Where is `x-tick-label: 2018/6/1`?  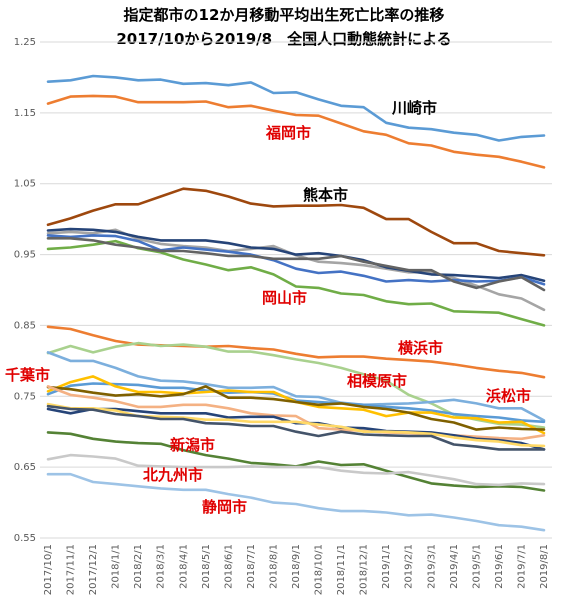 x-tick-label: 2018/6/1 is located at coordinates (228, 566).